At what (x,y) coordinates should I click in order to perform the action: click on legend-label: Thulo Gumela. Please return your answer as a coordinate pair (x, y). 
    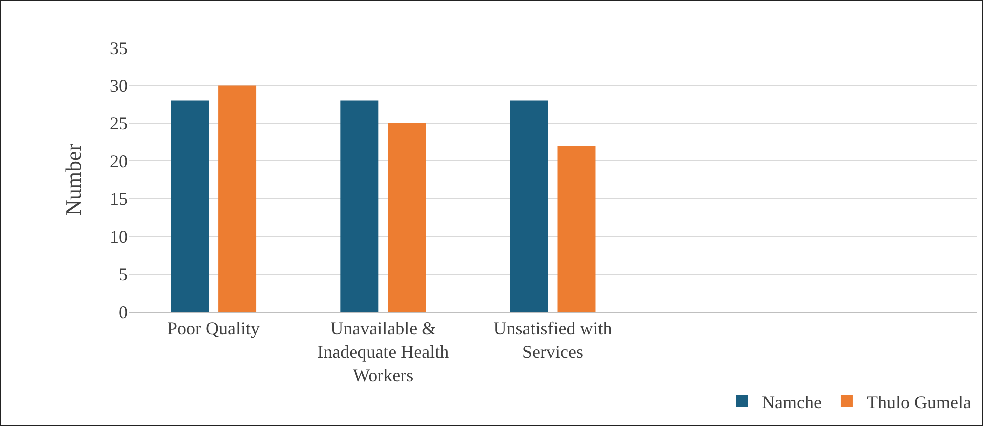
    Looking at the image, I should click on (919, 402).